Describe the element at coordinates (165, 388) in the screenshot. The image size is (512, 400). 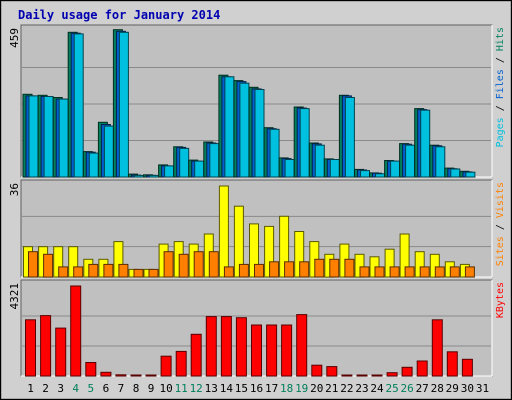
I see `x-tick-label: 10` at that location.